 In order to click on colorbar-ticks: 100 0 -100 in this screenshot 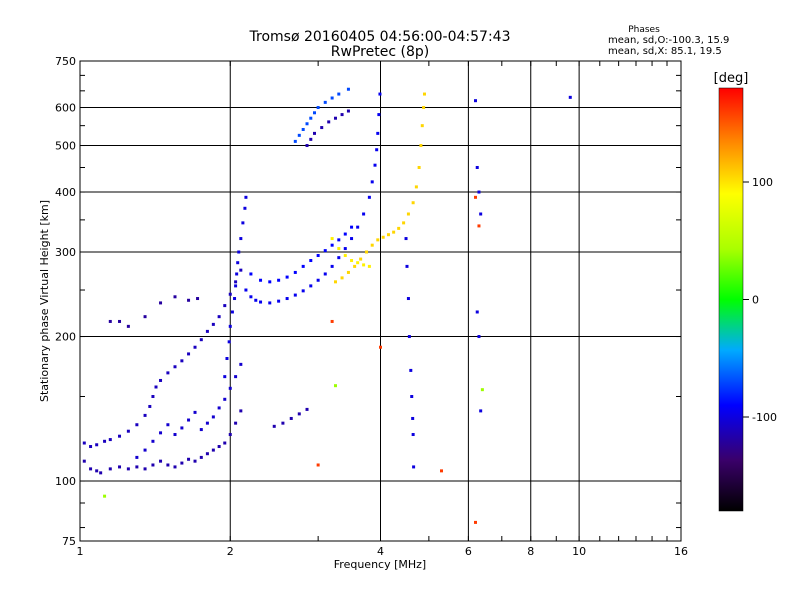, I will do `click(760, 300)`.